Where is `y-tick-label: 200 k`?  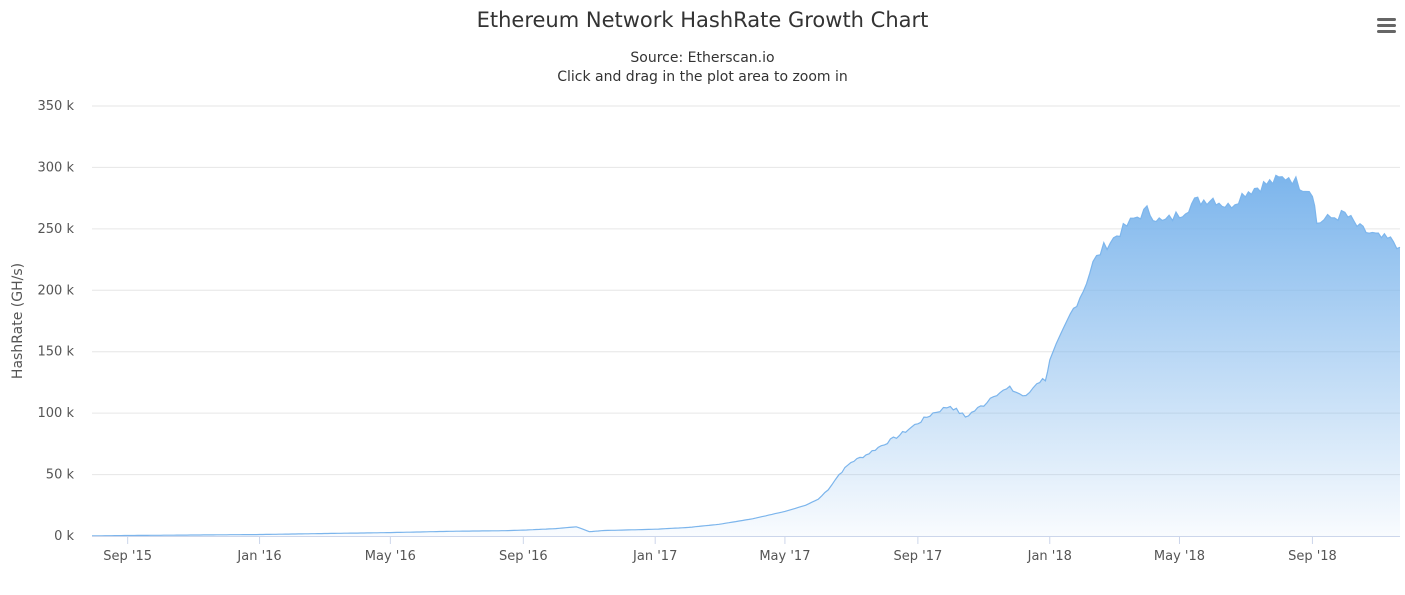
y-tick-label: 200 k is located at coordinates (56, 290).